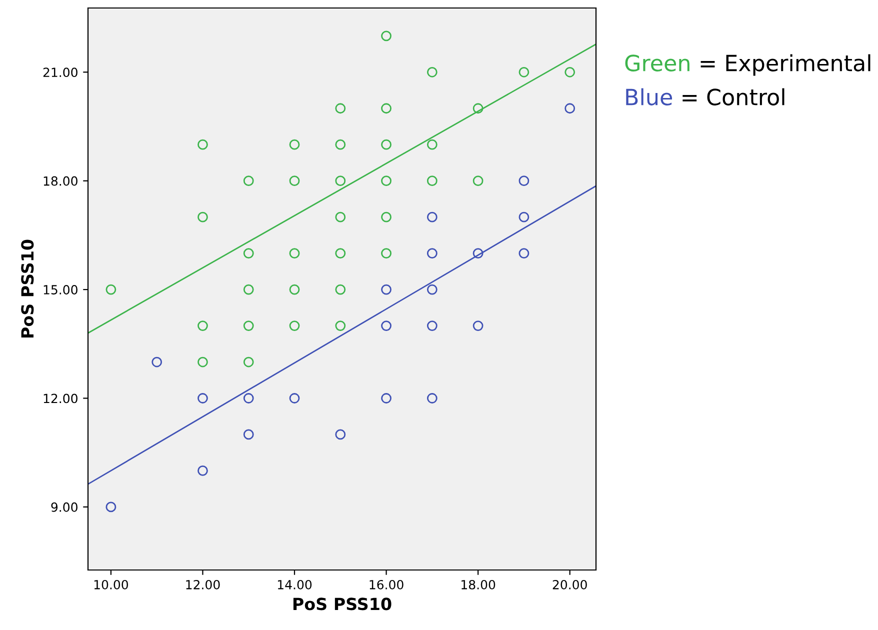  What do you see at coordinates (295, 585) in the screenshot?
I see `x-tick-label: 14.00` at bounding box center [295, 585].